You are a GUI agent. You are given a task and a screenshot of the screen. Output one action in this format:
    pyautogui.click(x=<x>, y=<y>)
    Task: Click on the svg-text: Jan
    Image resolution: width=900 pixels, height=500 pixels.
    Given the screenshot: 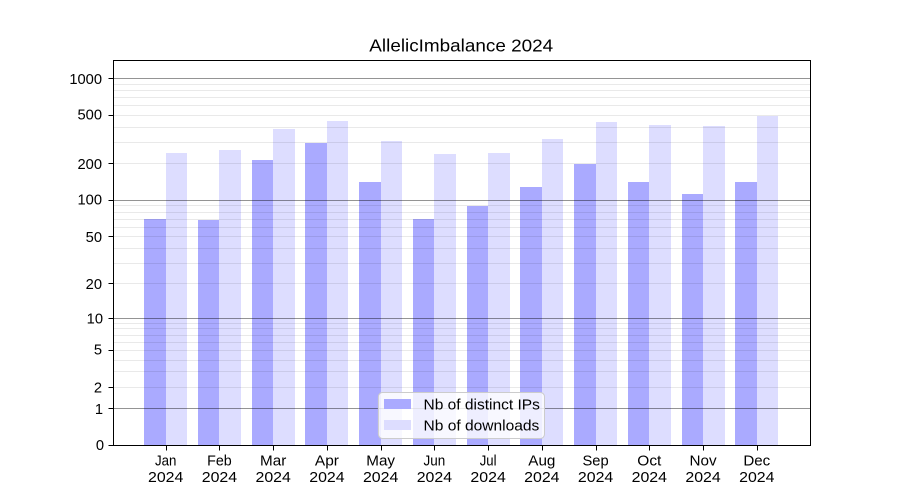 What is the action you would take?
    pyautogui.click(x=165, y=462)
    